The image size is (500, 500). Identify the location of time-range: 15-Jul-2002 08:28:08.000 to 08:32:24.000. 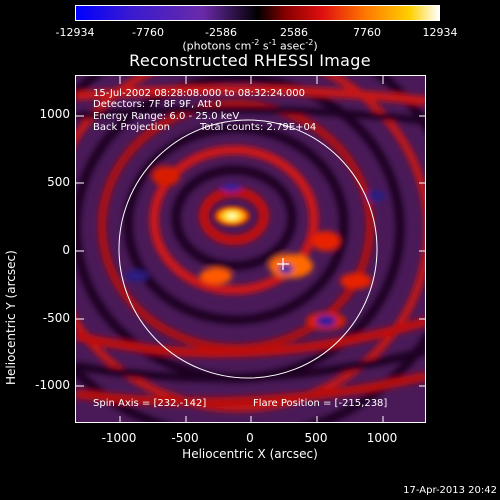
(199, 93).